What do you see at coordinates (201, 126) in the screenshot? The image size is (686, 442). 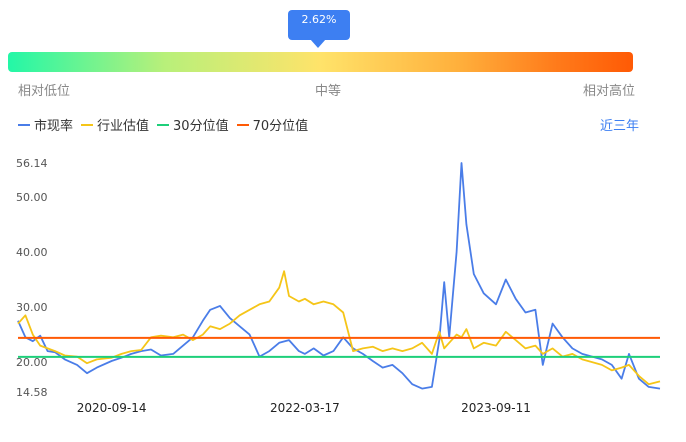 I see `legend-label-p30: 30分位值` at bounding box center [201, 126].